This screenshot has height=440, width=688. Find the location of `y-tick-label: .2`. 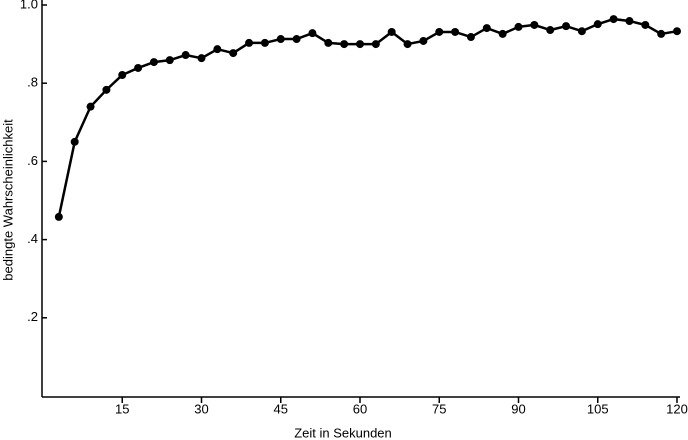

y-tick-label: .2 is located at coordinates (32, 316).